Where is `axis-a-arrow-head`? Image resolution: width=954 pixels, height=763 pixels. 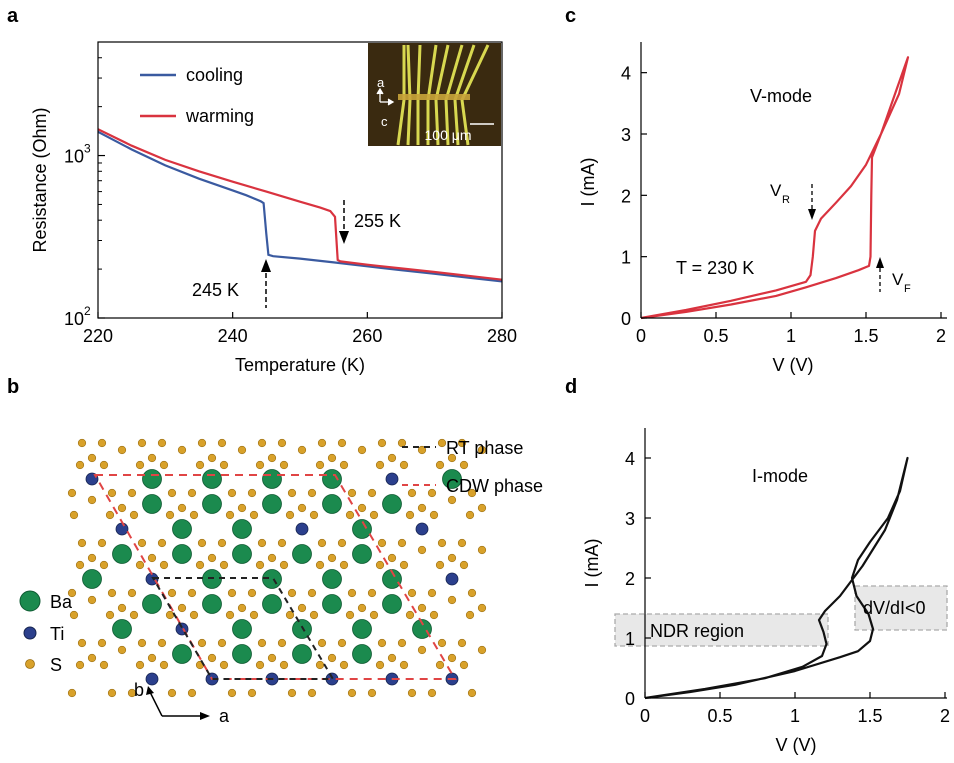
axis-a-arrow-head is located at coordinates (205, 716).